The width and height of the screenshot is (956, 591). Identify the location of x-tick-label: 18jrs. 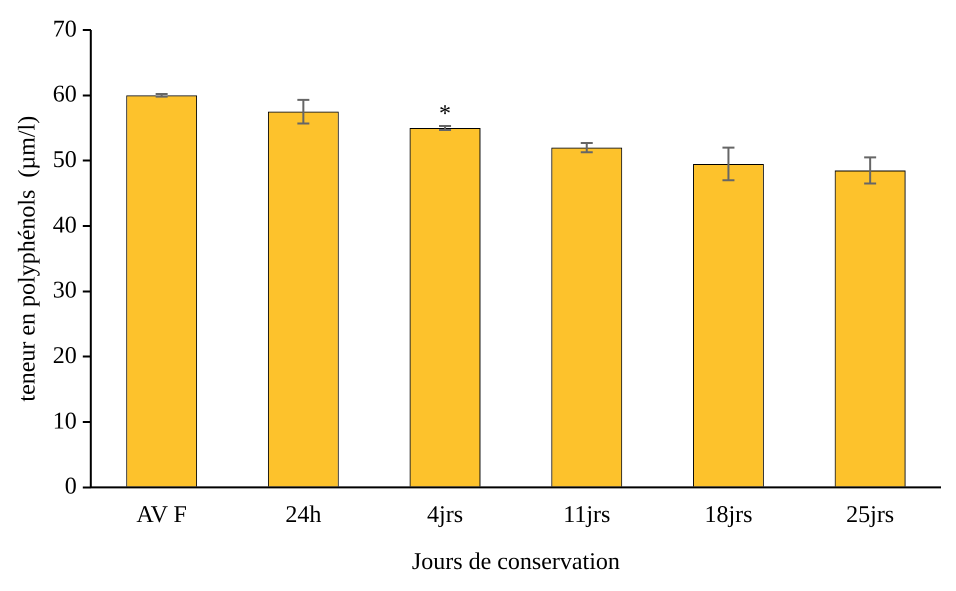
(728, 515).